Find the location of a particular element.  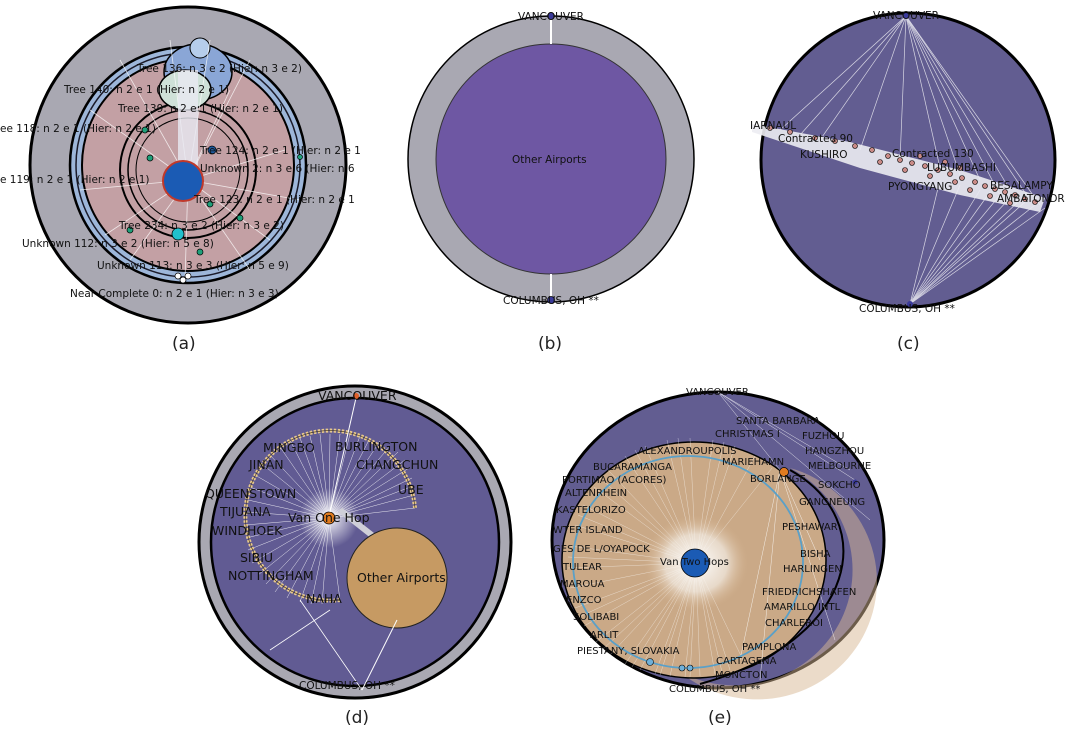

panel-a-label: e 119: n 2 e 1 (Hier: n 2 e 1) is located at coordinates (75, 180).